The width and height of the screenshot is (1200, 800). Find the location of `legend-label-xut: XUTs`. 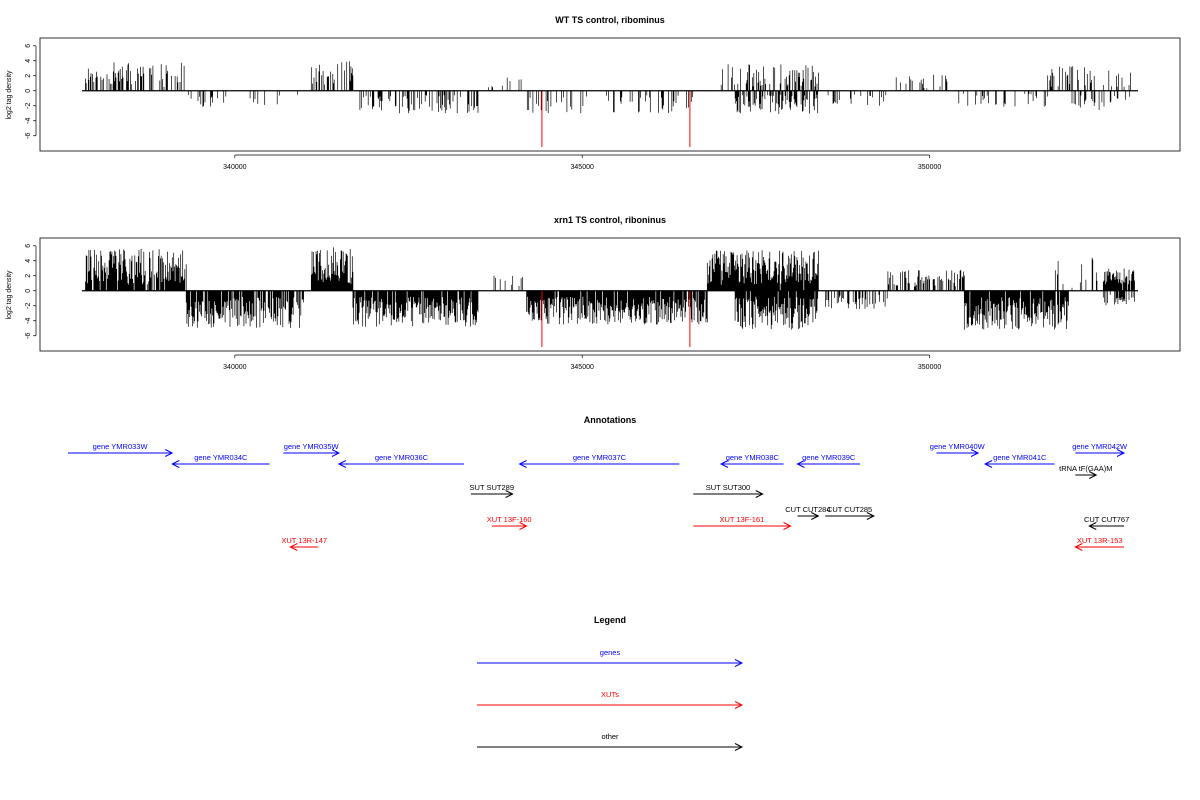

legend-label-xut: XUTs is located at coordinates (610, 694).